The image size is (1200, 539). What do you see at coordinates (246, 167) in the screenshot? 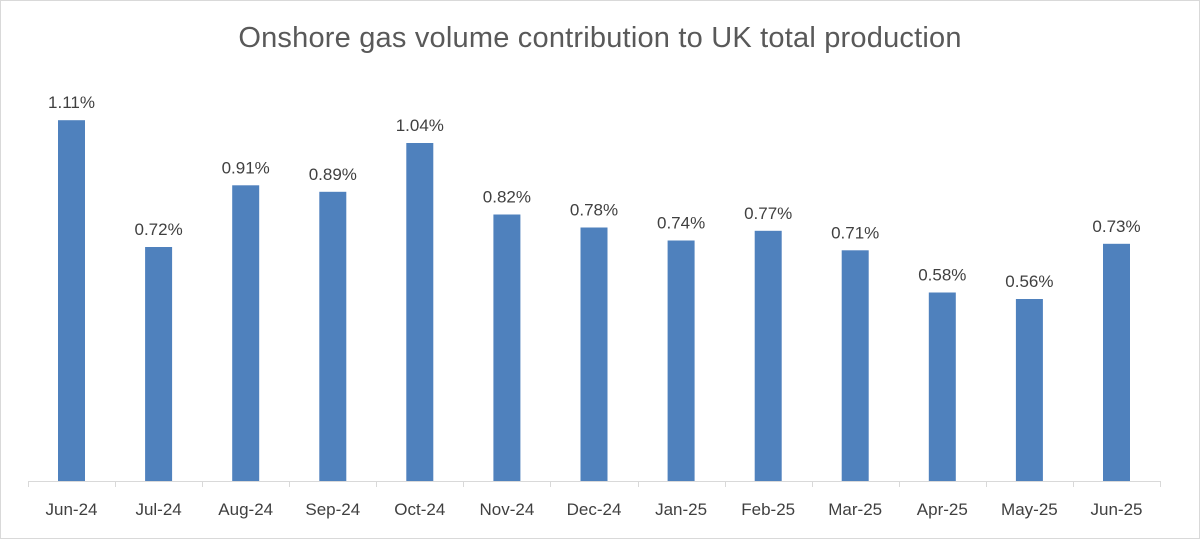
I see `data-label: 0.91%` at bounding box center [246, 167].